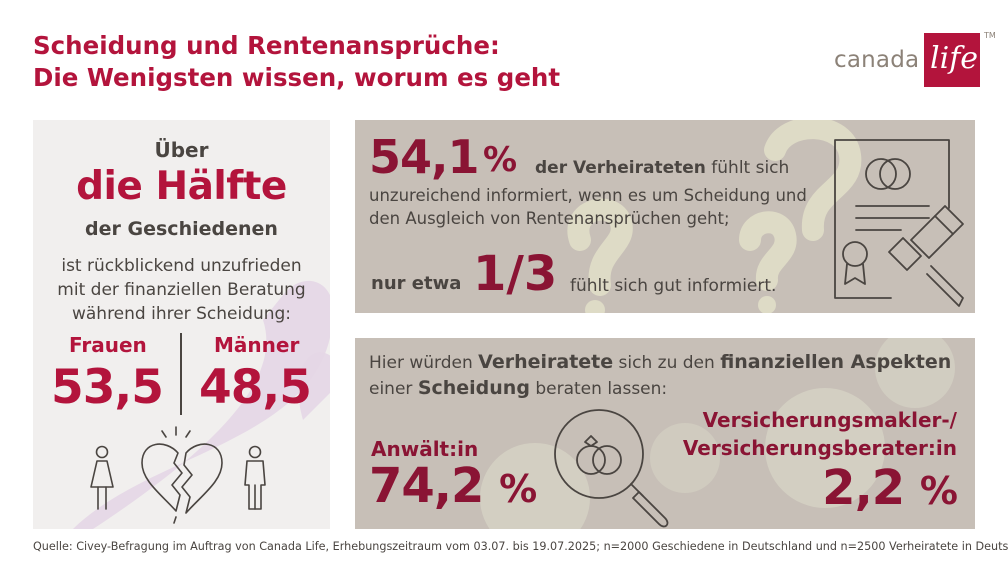 This screenshot has width=1008, height=567. What do you see at coordinates (181, 150) in the screenshot?
I see `ueber-label: Über` at bounding box center [181, 150].